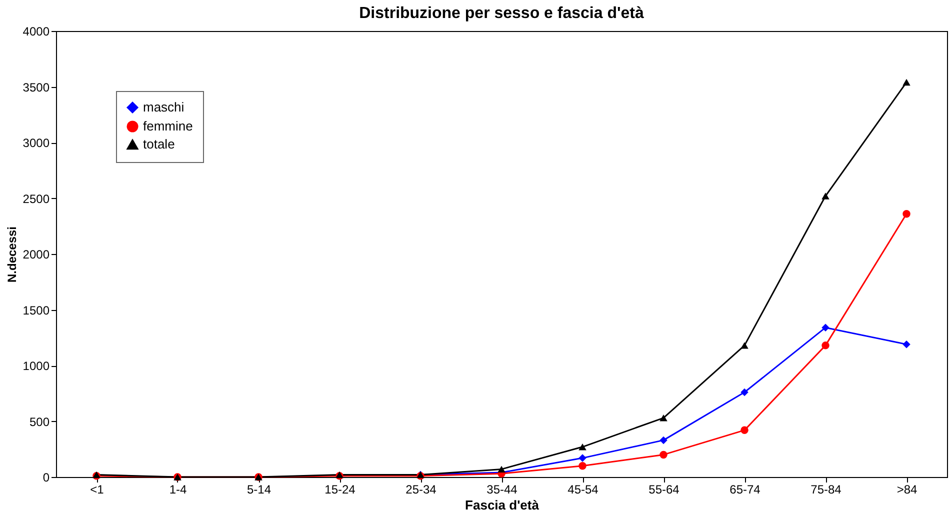 This screenshot has width=952, height=517. I want to click on y-axis-title: N.decessi, so click(11, 254).